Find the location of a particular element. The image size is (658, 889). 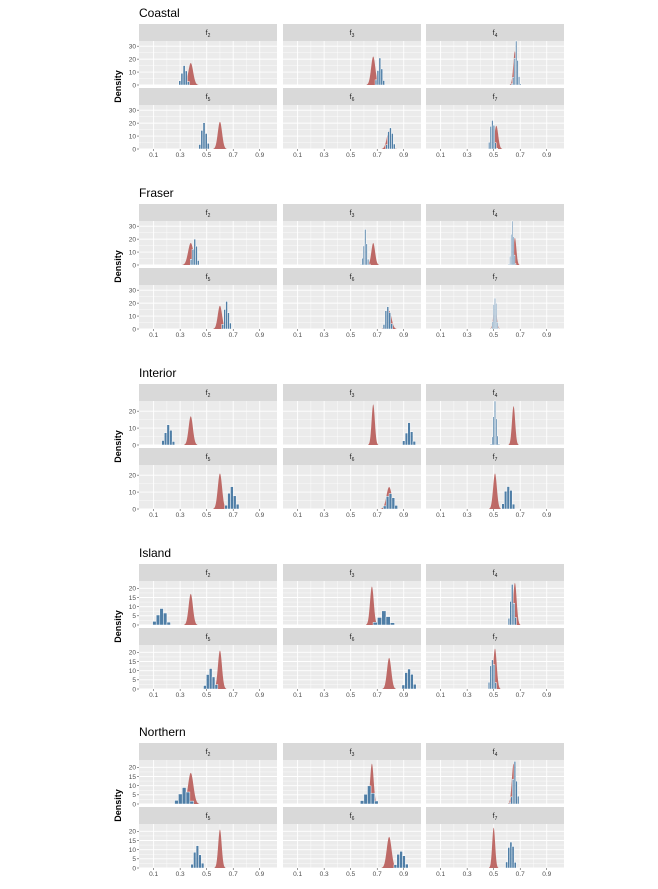

facet-panel: f2 0 10 20 30 is located at coordinates (203, 236).